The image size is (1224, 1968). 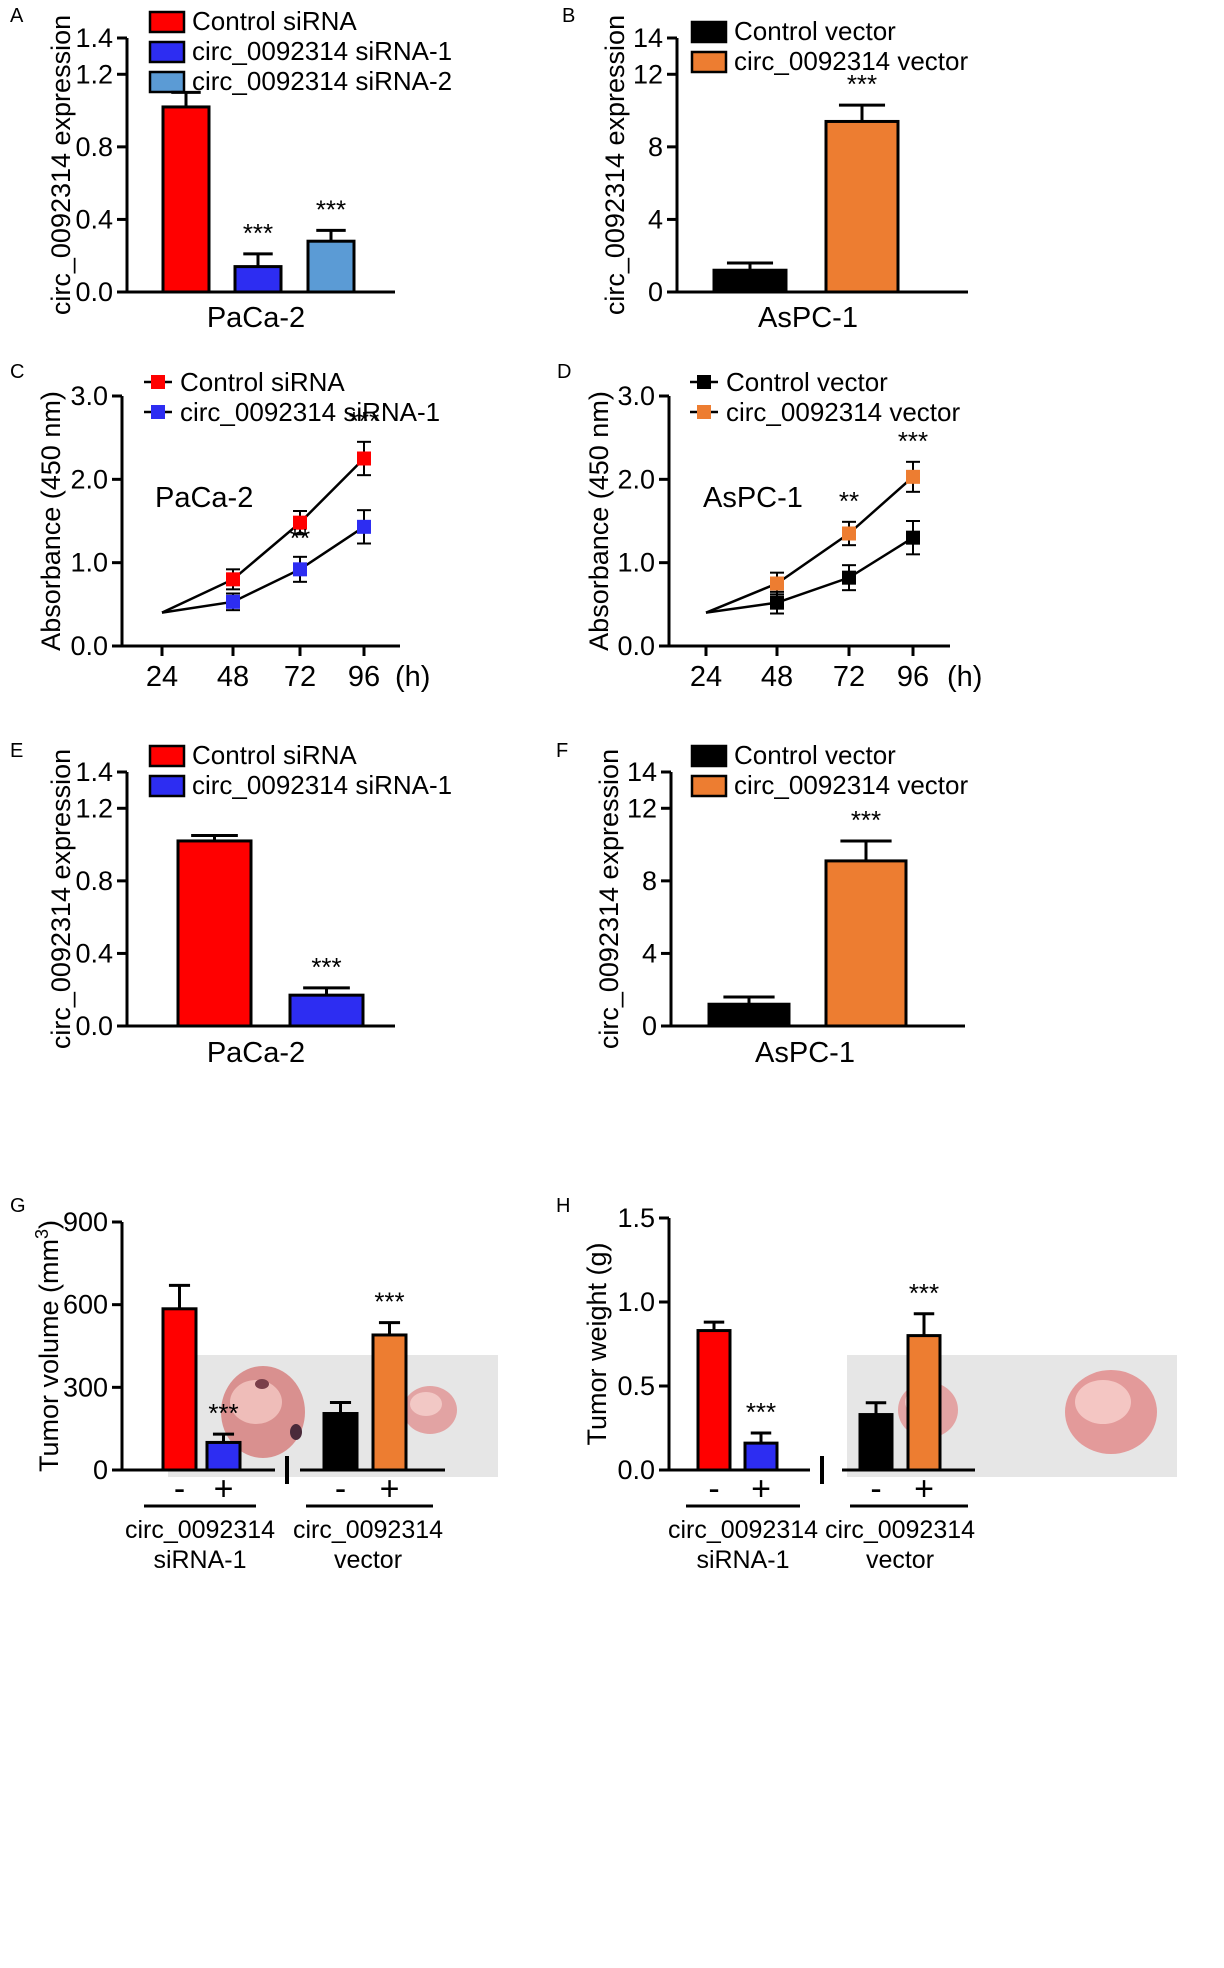 I want to click on x-tick-label: 48, so click(x=233, y=677).